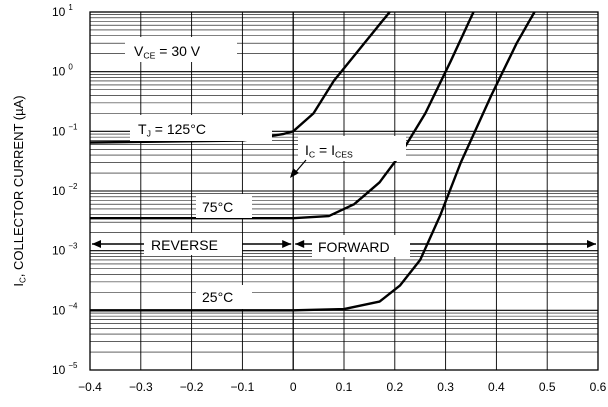 Image resolution: width=608 pixels, height=407 pixels. I want to click on reverse-label: REVERSE, so click(184, 245).